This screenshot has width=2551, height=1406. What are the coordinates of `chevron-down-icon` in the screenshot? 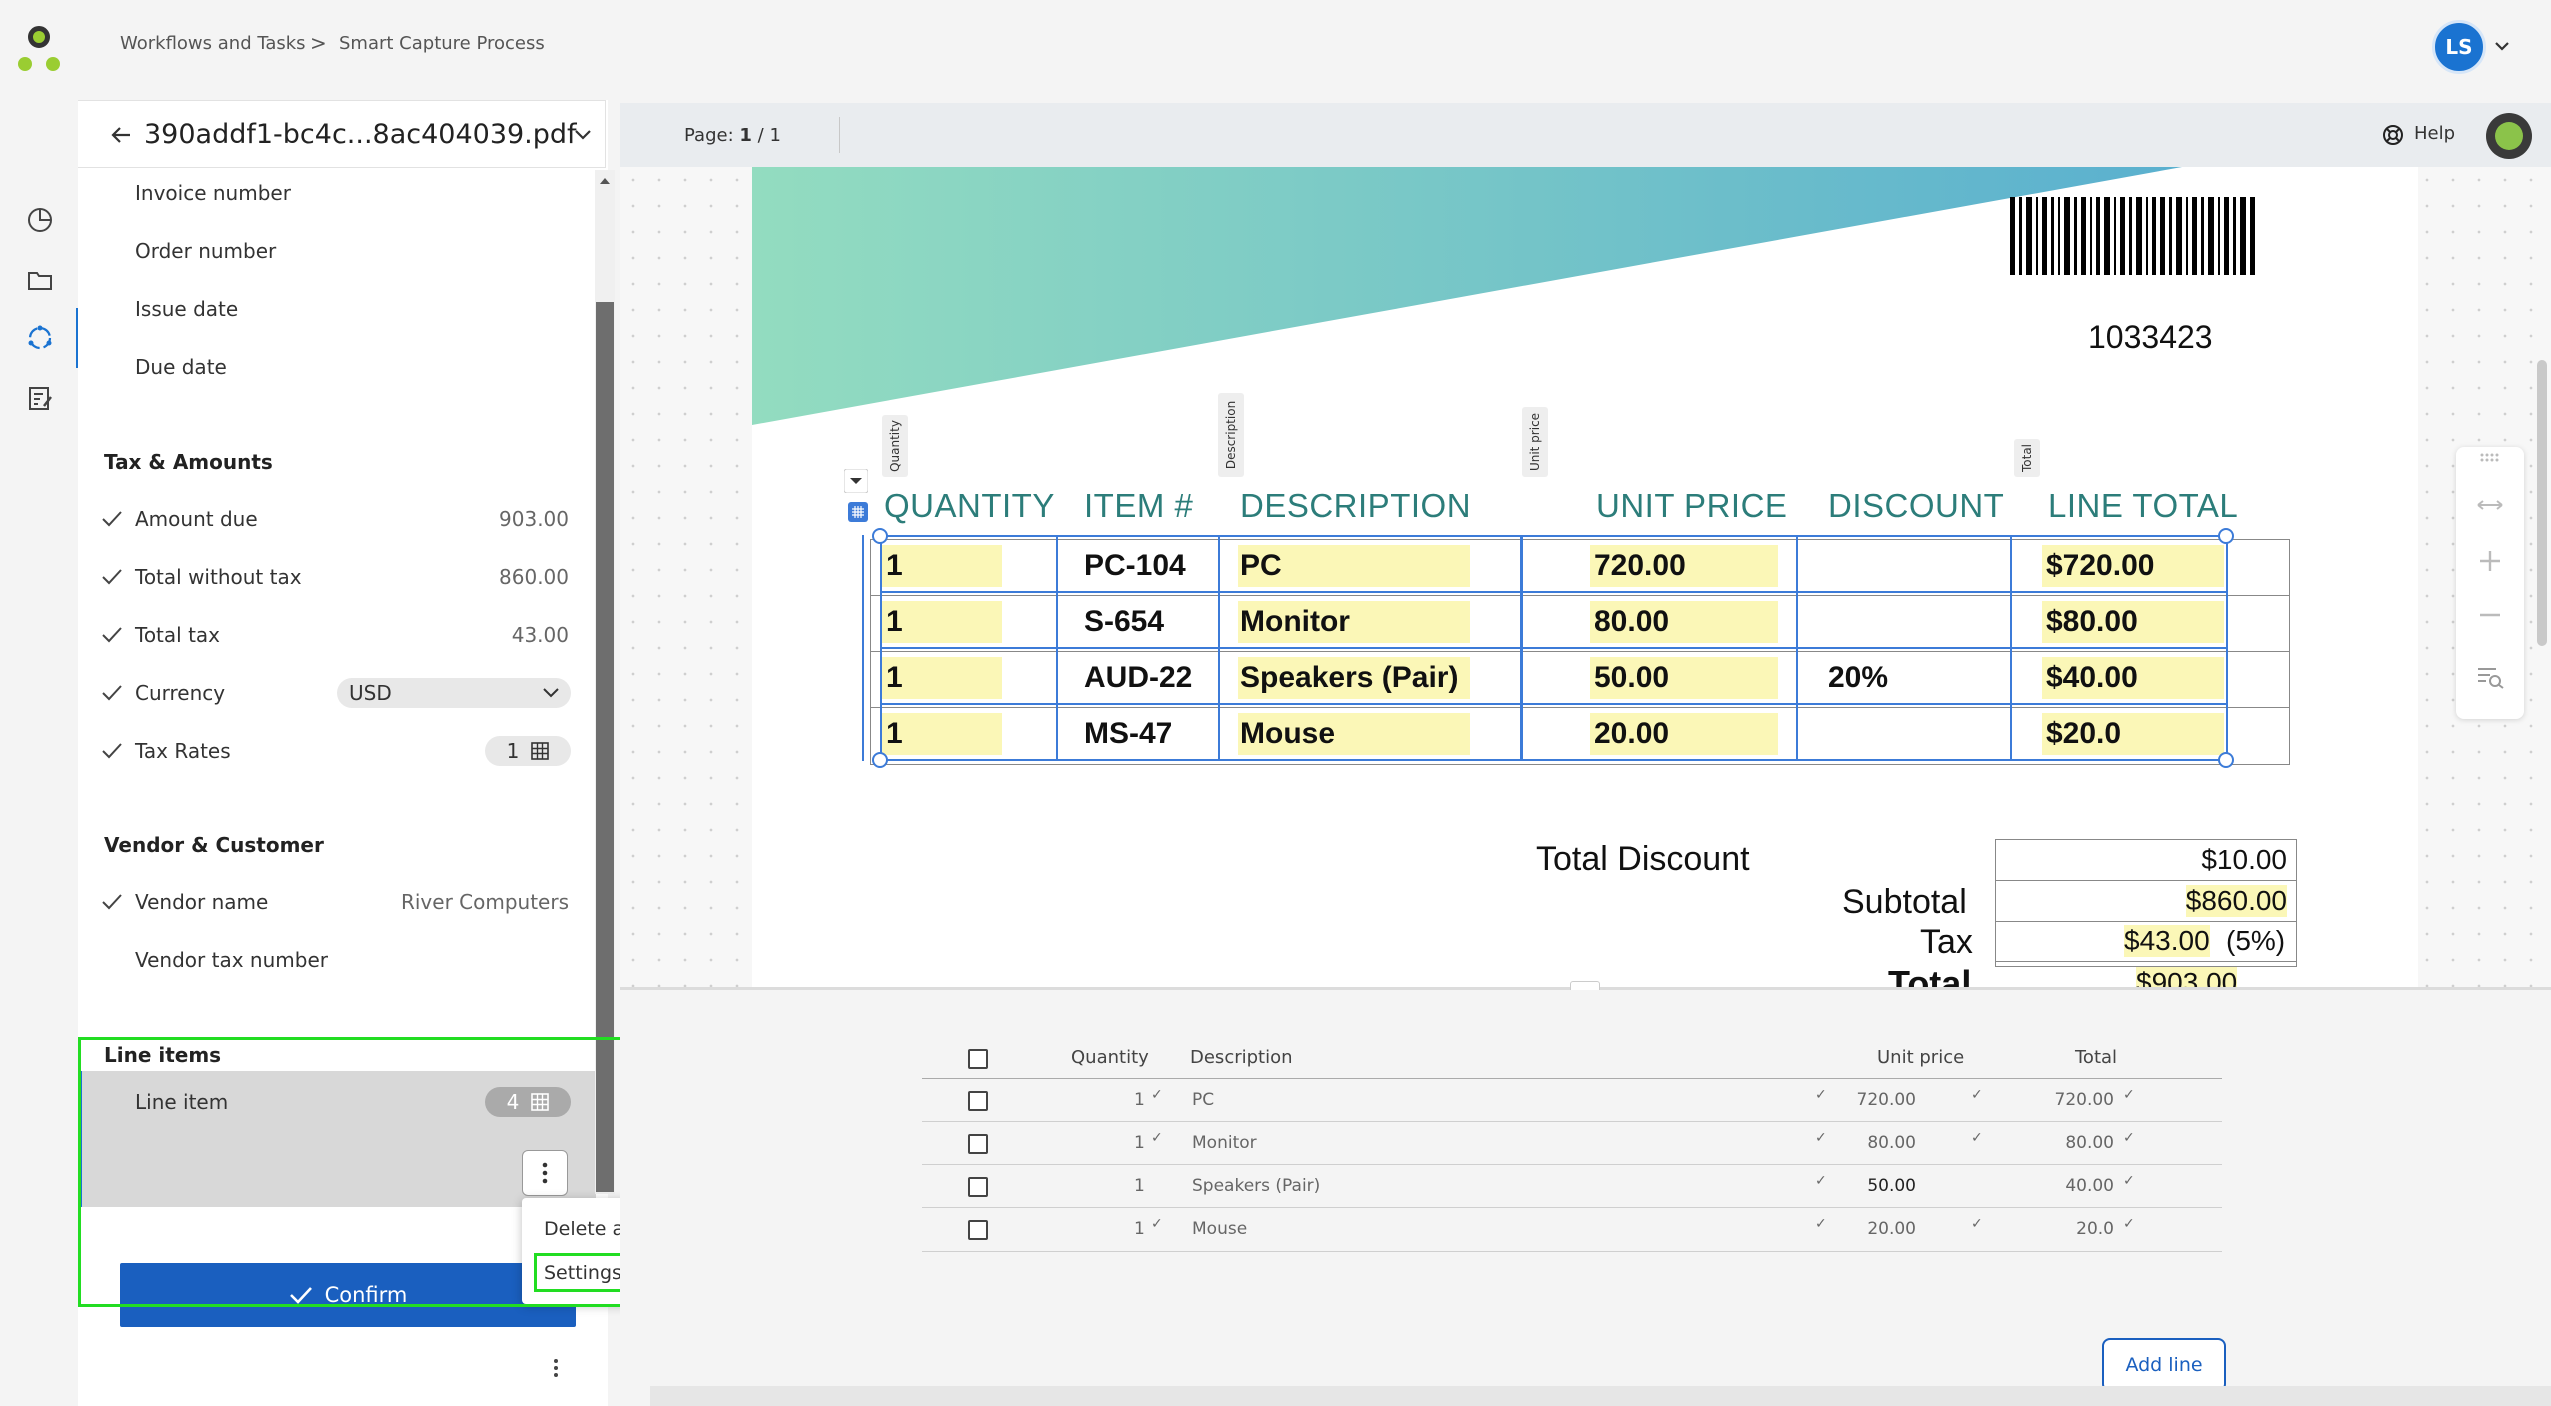 It's located at (2502, 46).